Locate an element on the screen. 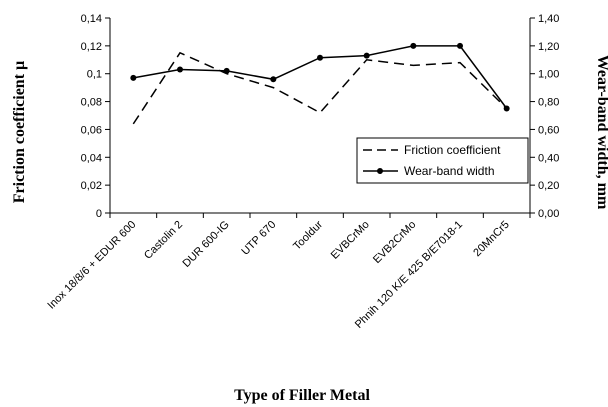 The image size is (608, 407). left-tick-label: 0,14 is located at coordinates (91, 19).